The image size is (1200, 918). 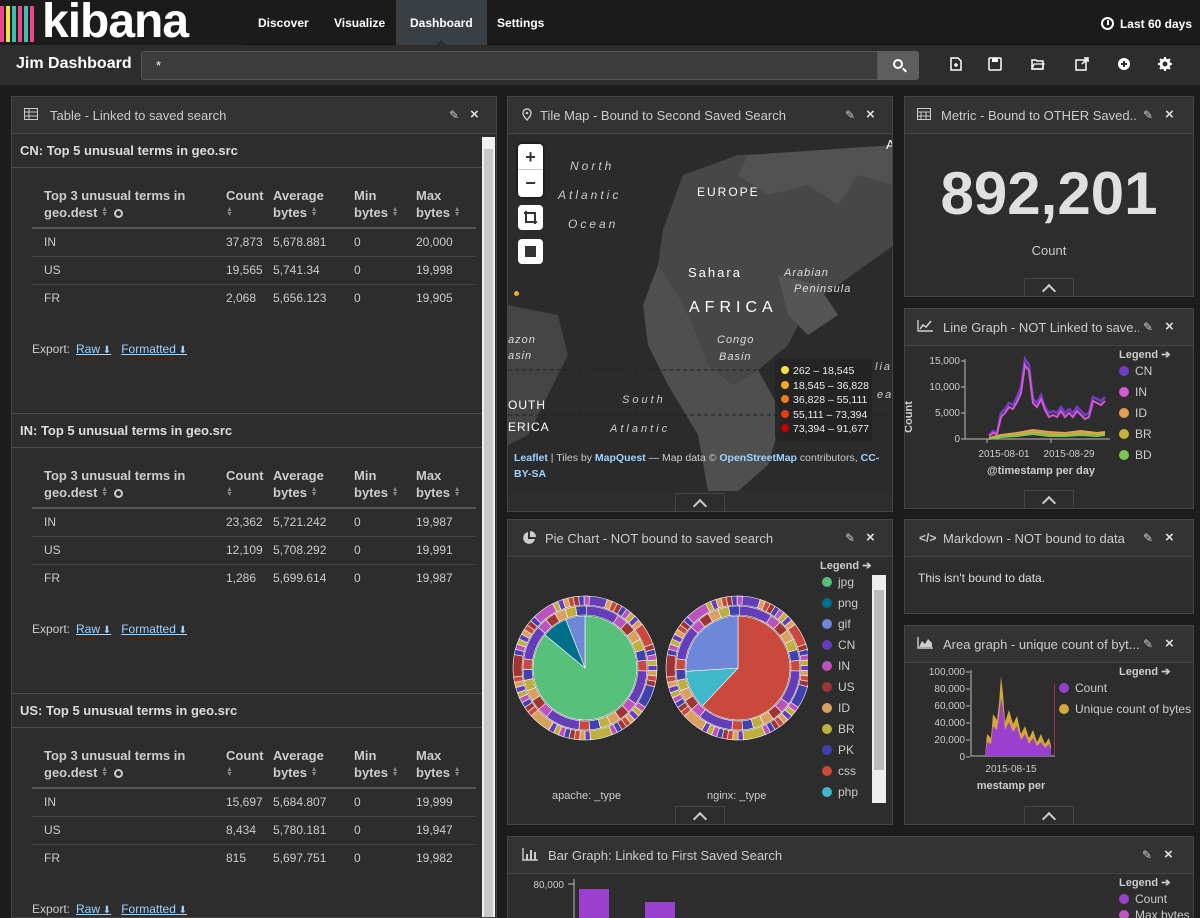 What do you see at coordinates (530, 157) in the screenshot?
I see `zoom-in-button: +` at bounding box center [530, 157].